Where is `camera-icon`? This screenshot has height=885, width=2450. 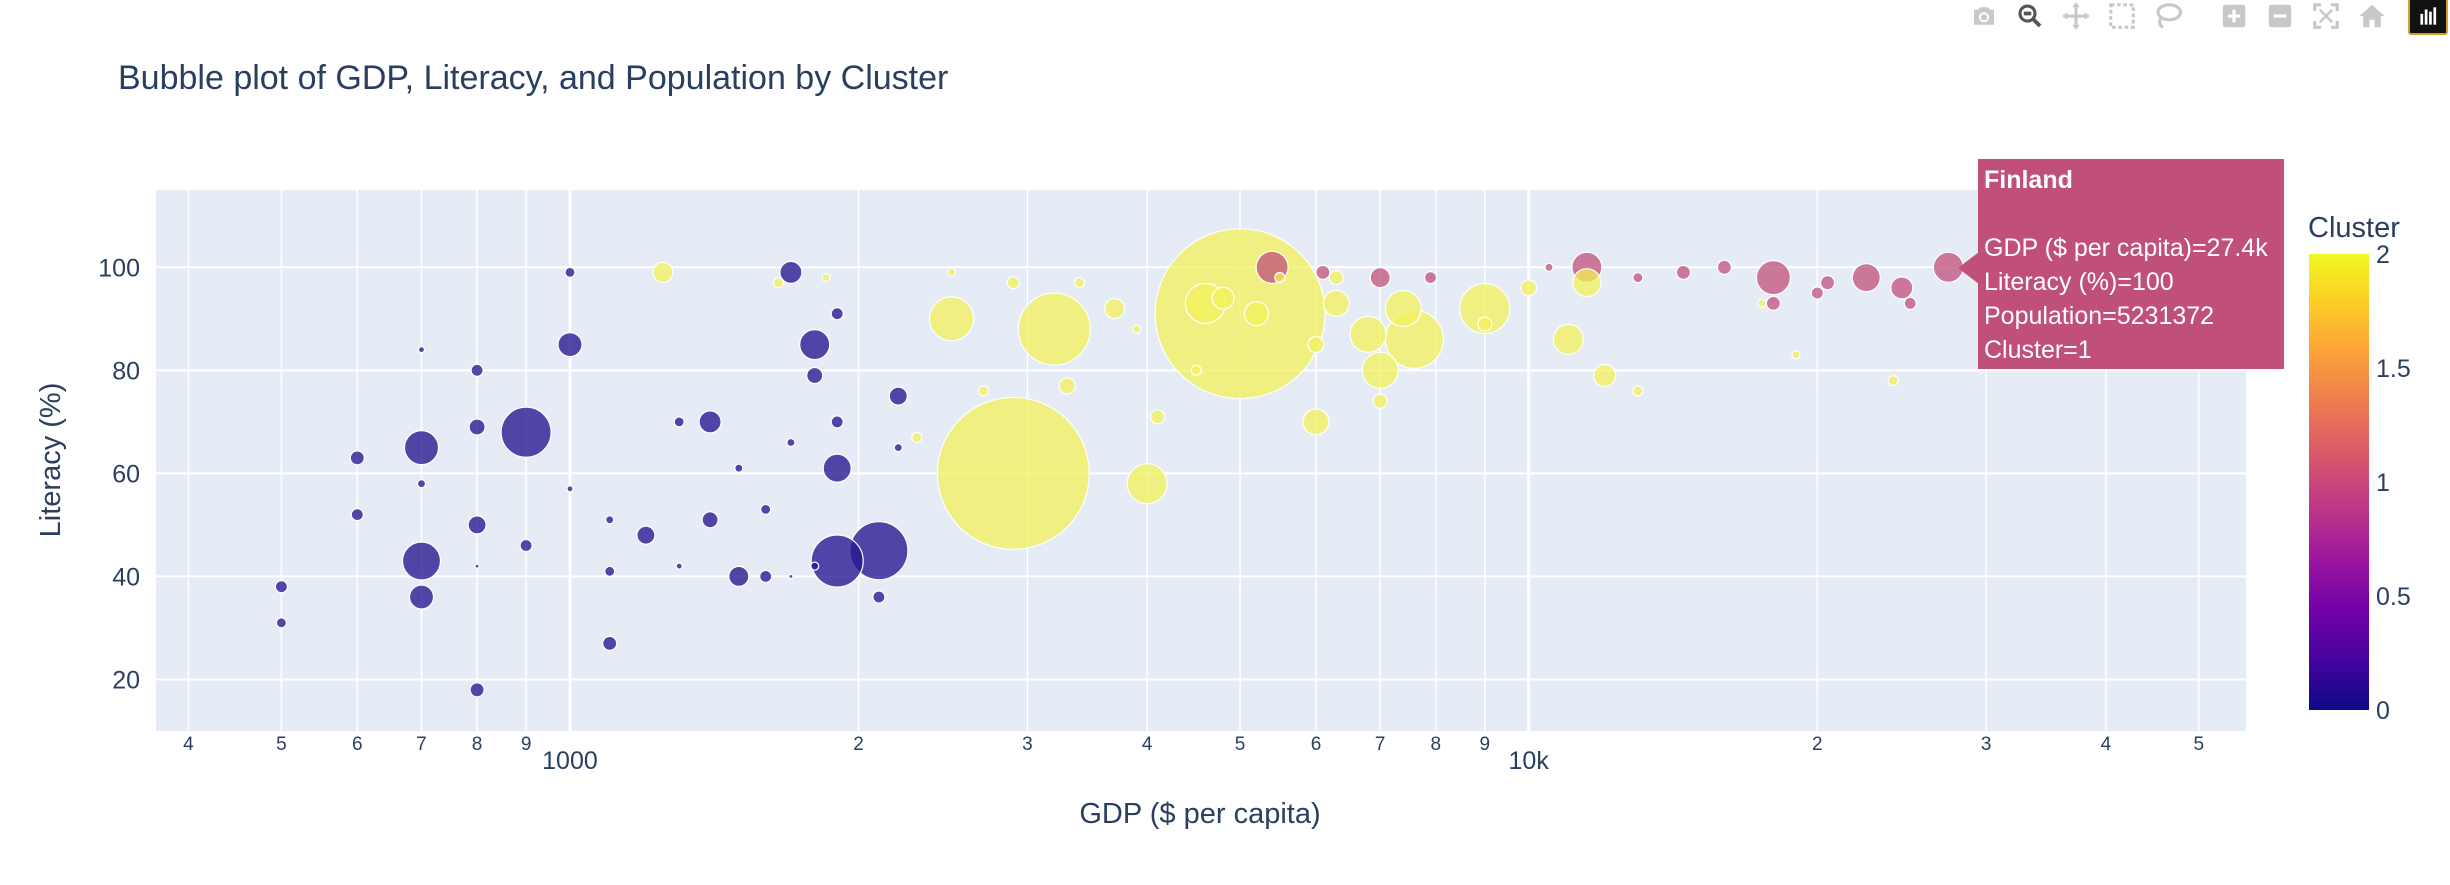
camera-icon is located at coordinates (1984, 16).